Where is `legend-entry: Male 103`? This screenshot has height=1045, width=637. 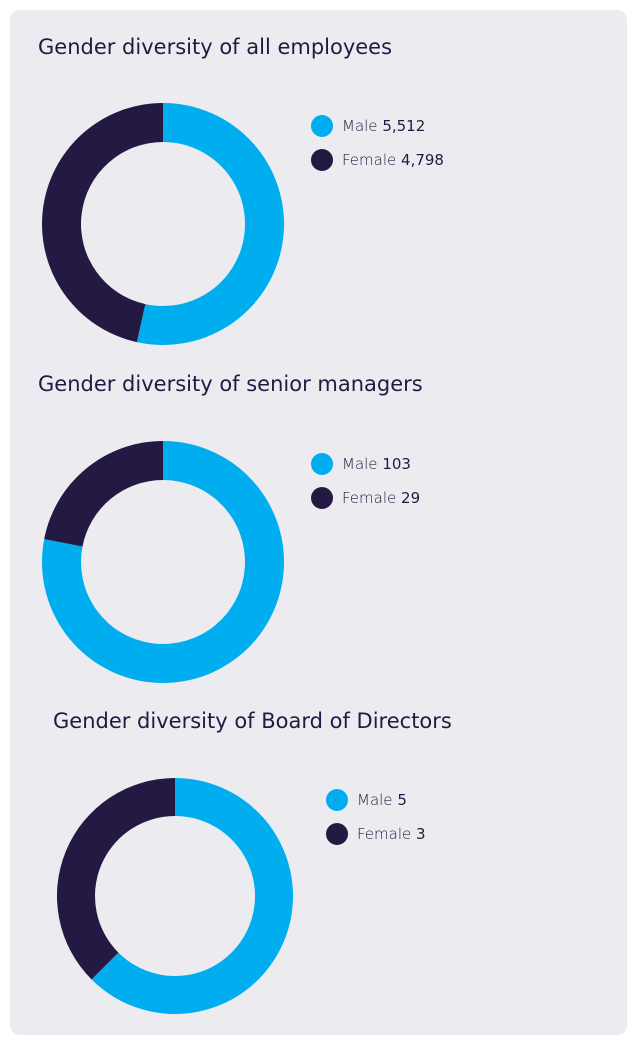 legend-entry: Male 103 is located at coordinates (376, 464).